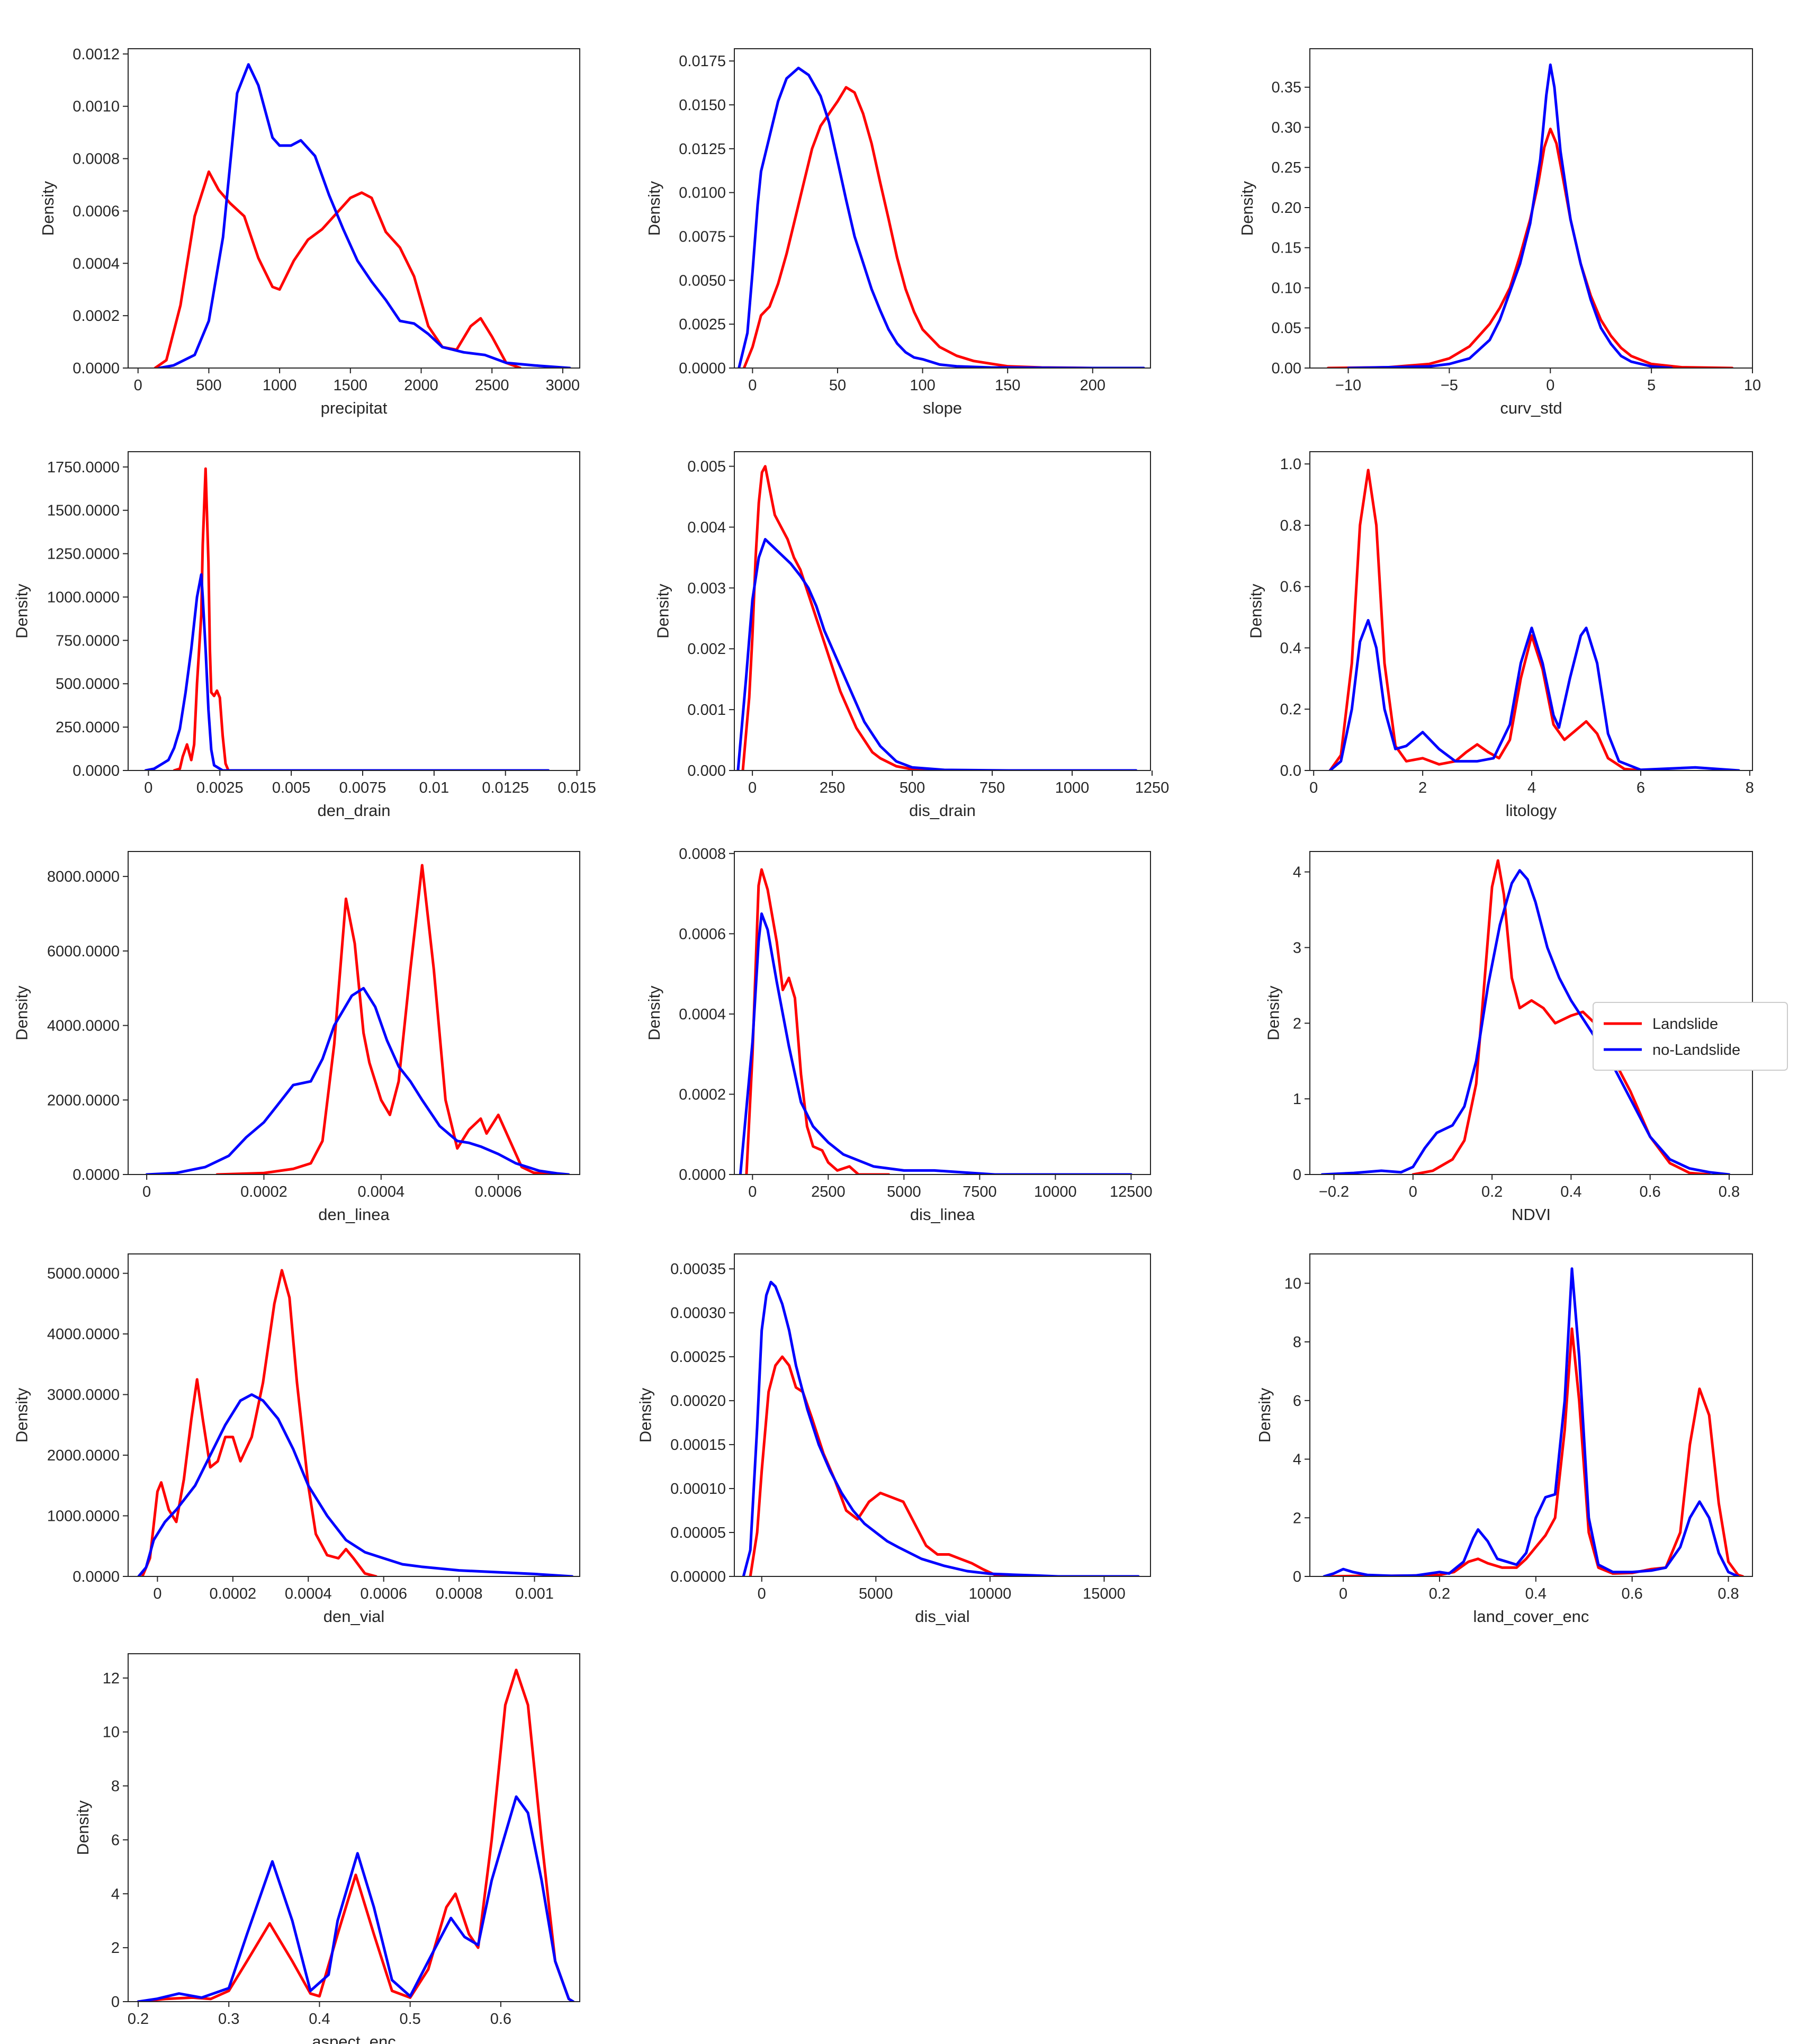  Describe the element at coordinates (912, 787) in the screenshot. I see `x-tick-label-dis-drain: 500` at that location.